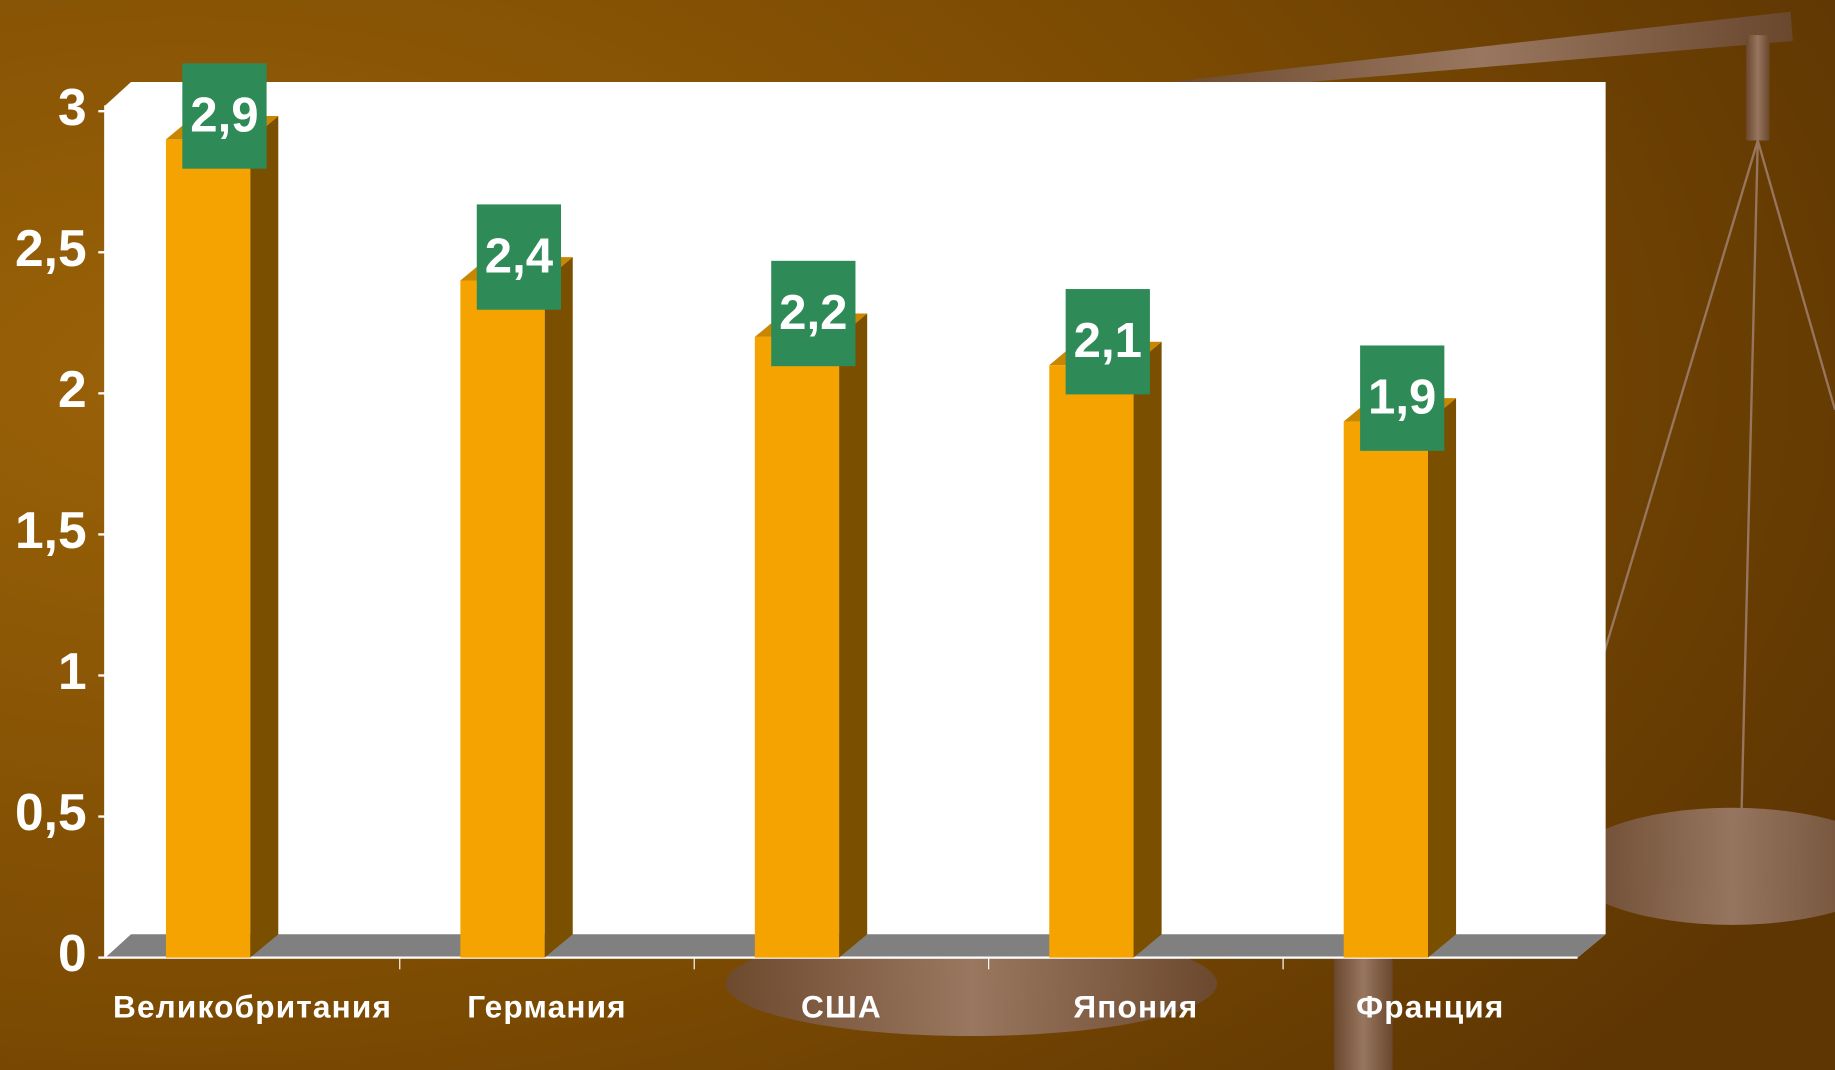 The width and height of the screenshot is (1835, 1070). I want to click on value-label: 2,1, so click(1108, 340).